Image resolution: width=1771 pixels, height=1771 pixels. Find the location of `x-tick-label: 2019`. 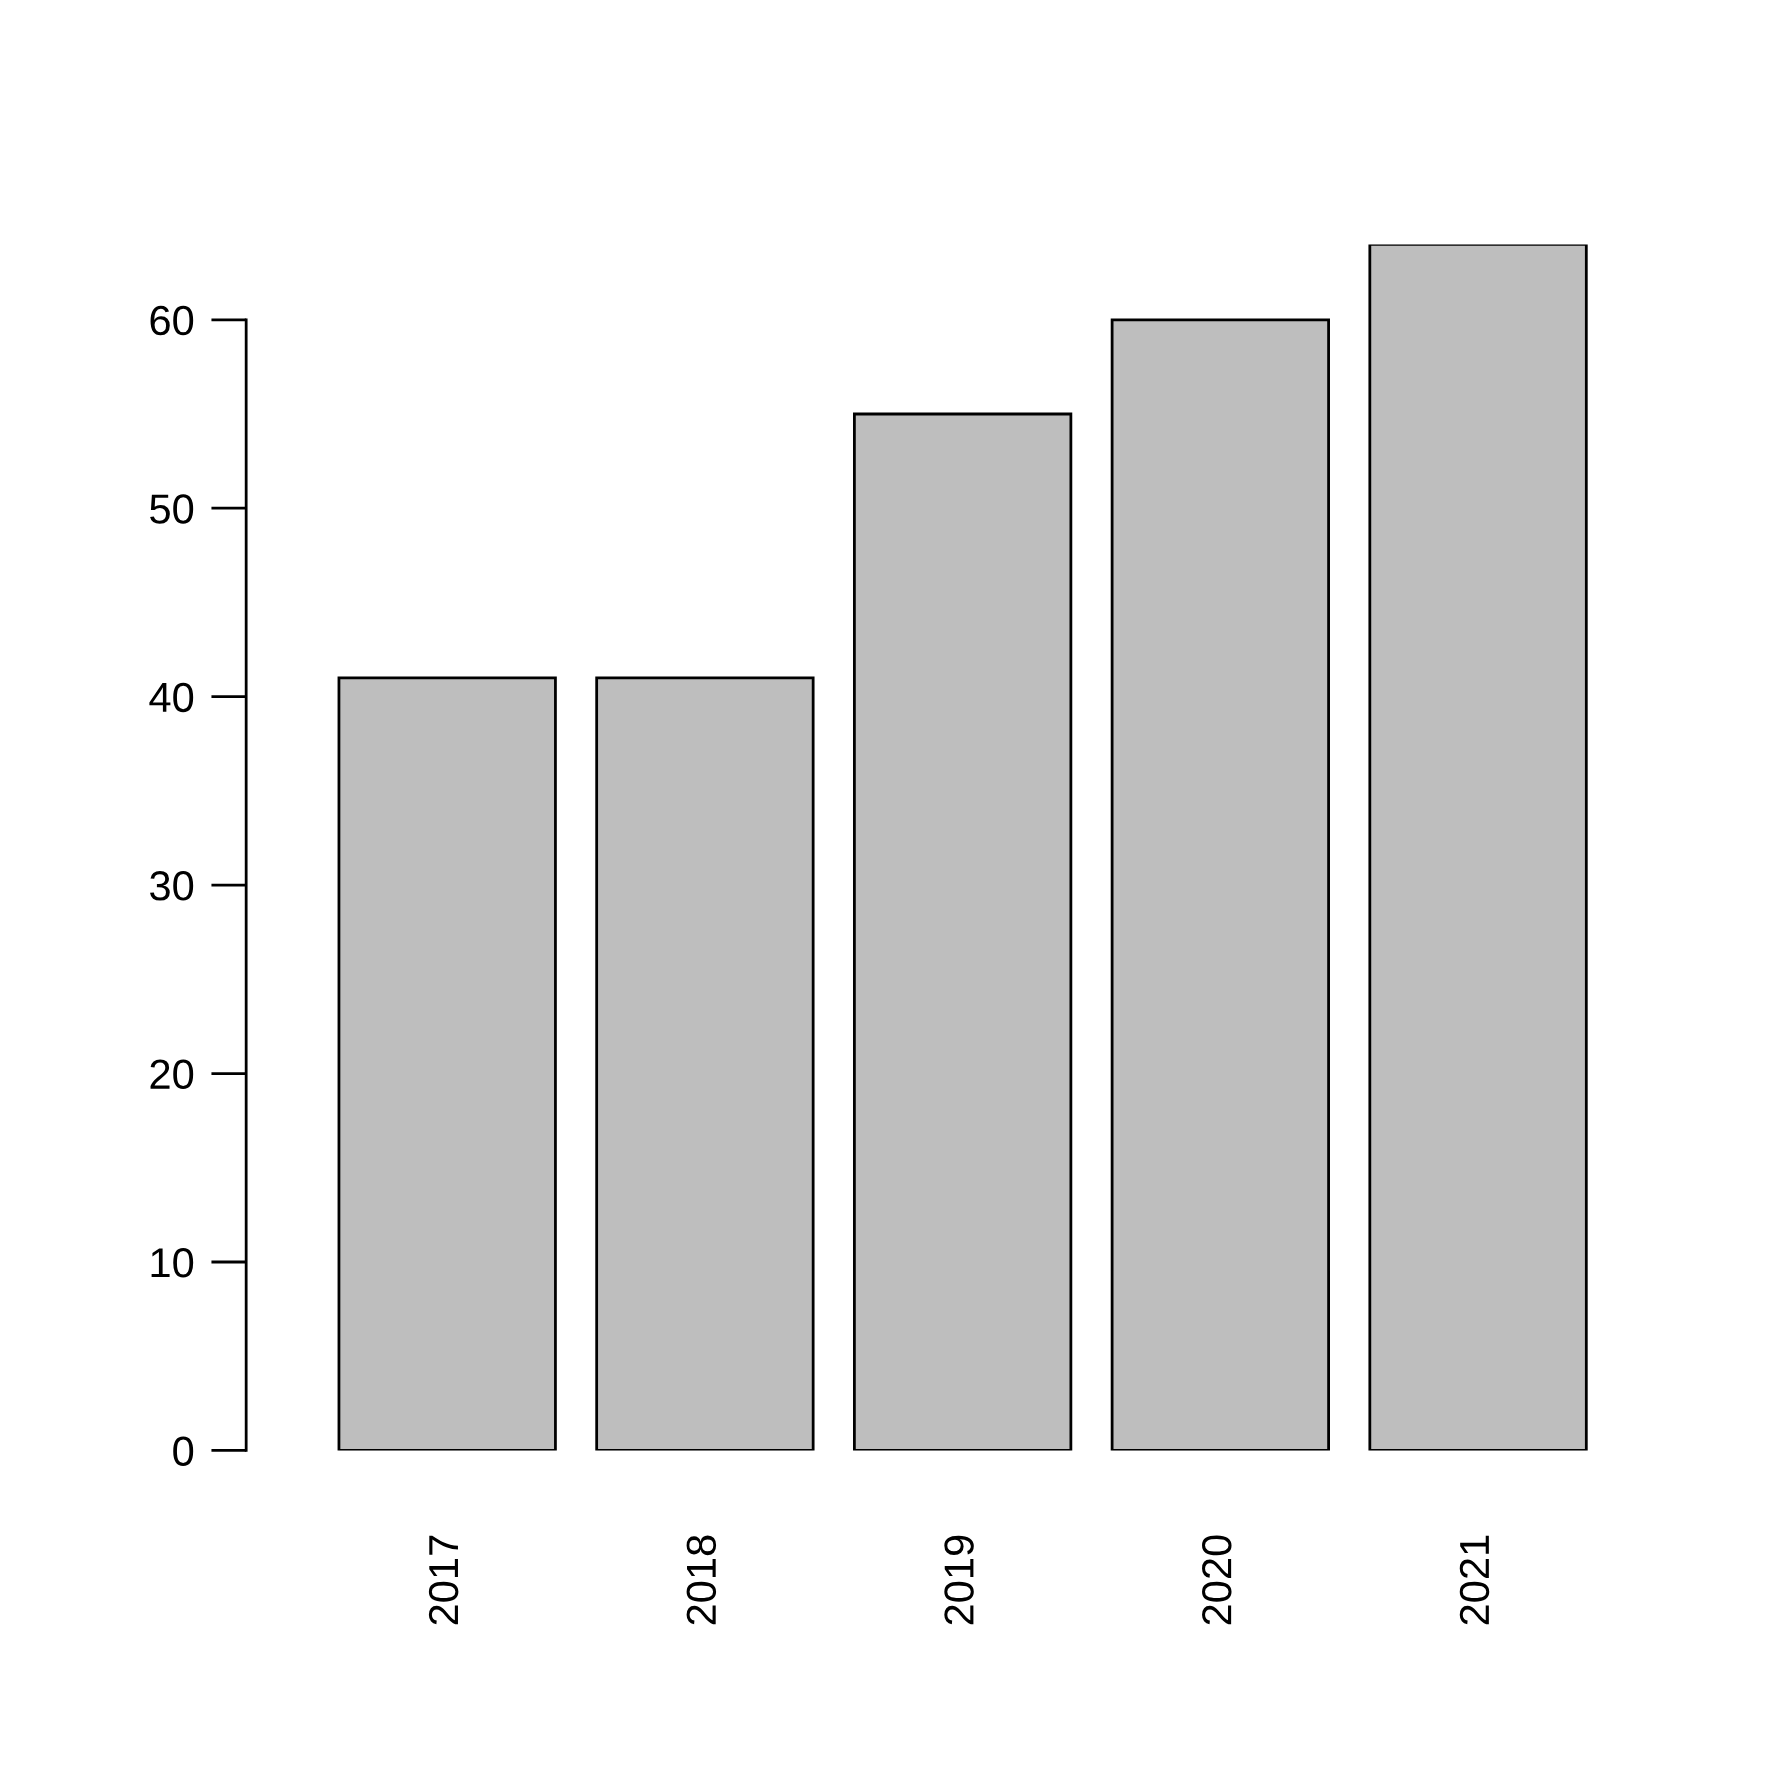

x-tick-label: 2019 is located at coordinates (959, 1580).